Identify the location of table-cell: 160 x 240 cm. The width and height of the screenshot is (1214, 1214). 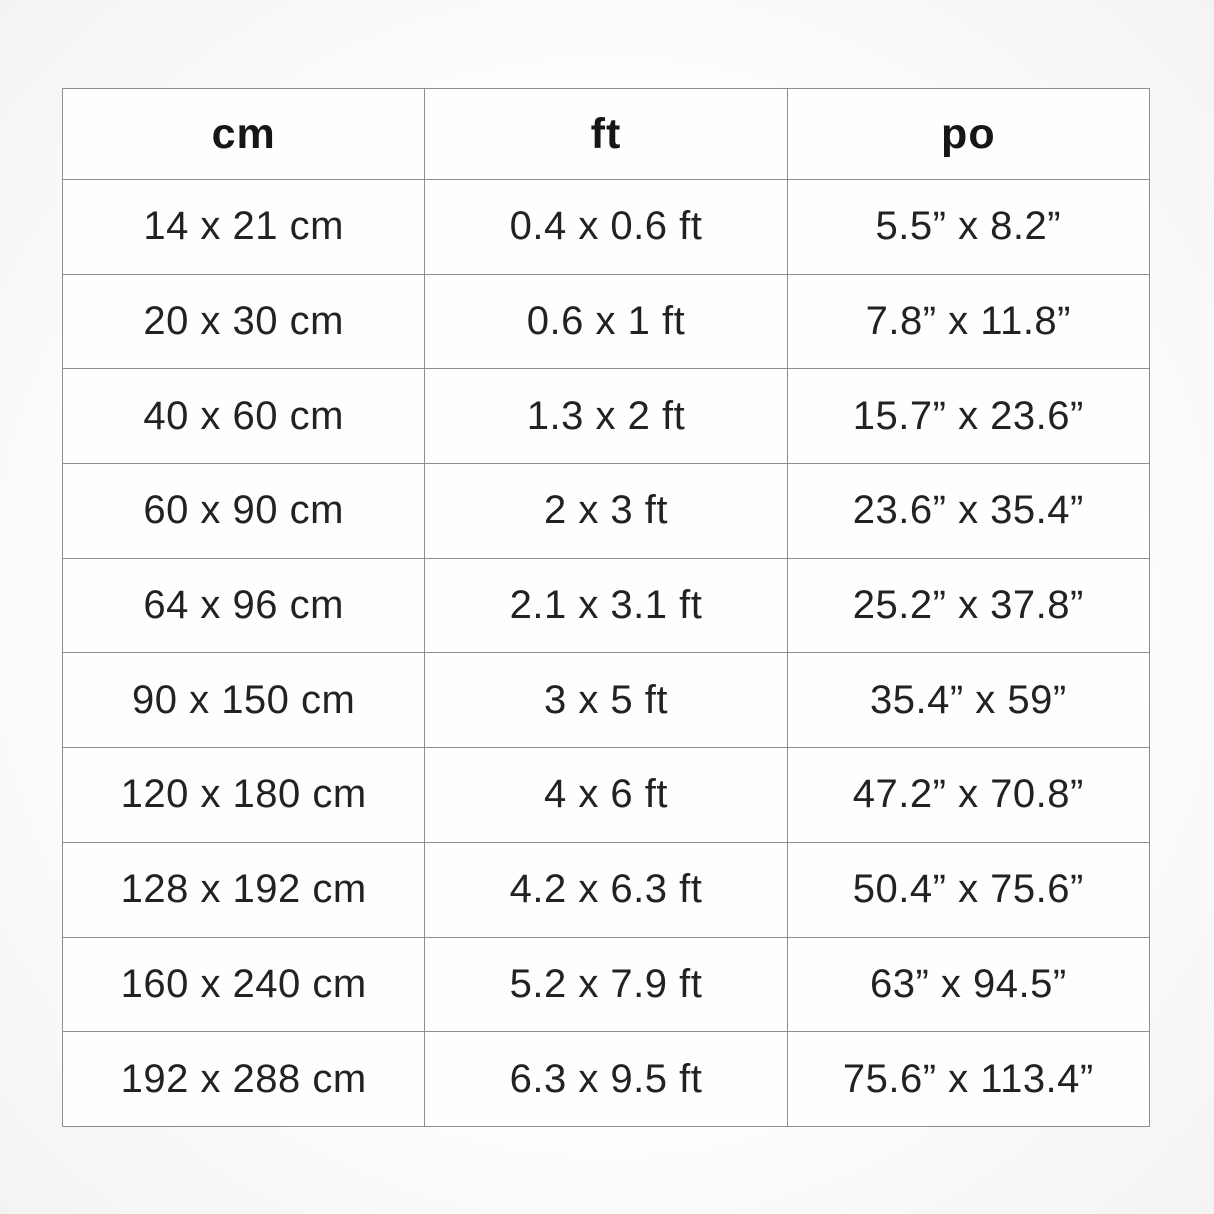
(243, 984).